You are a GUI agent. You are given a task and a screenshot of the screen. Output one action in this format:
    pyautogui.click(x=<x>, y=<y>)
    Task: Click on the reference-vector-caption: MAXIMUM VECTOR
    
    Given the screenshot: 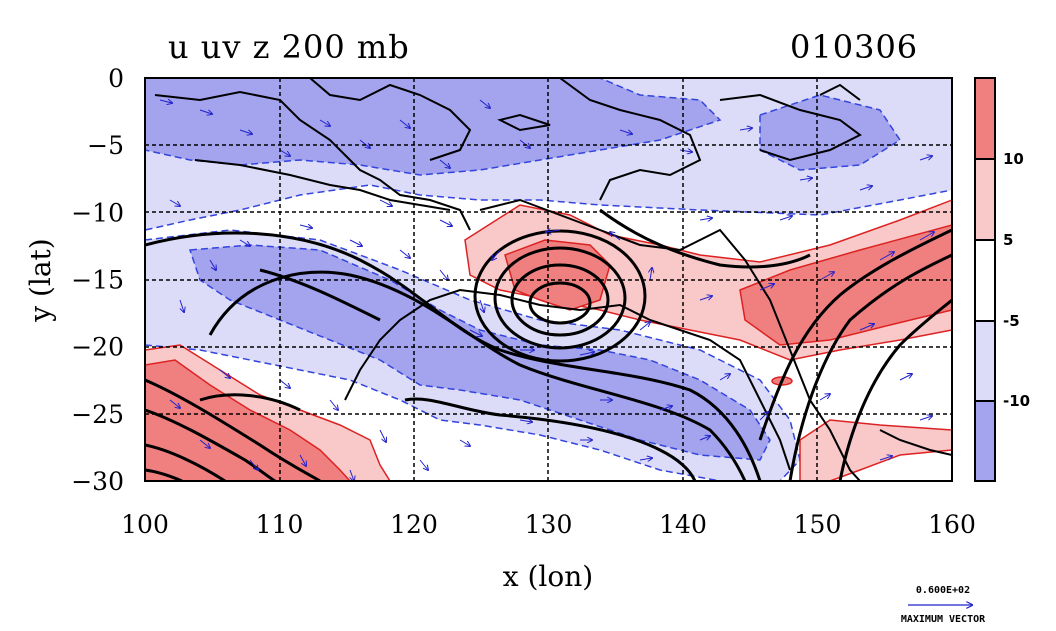 What is the action you would take?
    pyautogui.click(x=943, y=619)
    